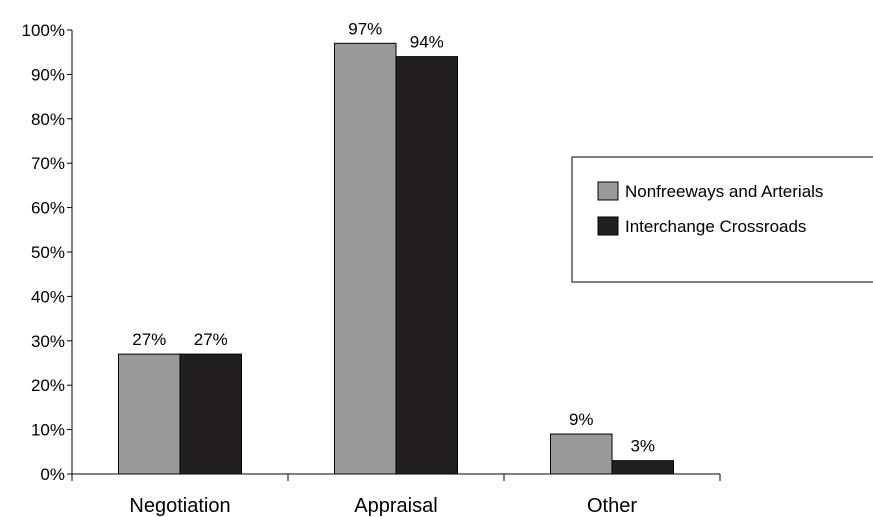 This screenshot has height=517, width=873. Describe the element at coordinates (48, 119) in the screenshot. I see `y-tick-label: 80%` at that location.